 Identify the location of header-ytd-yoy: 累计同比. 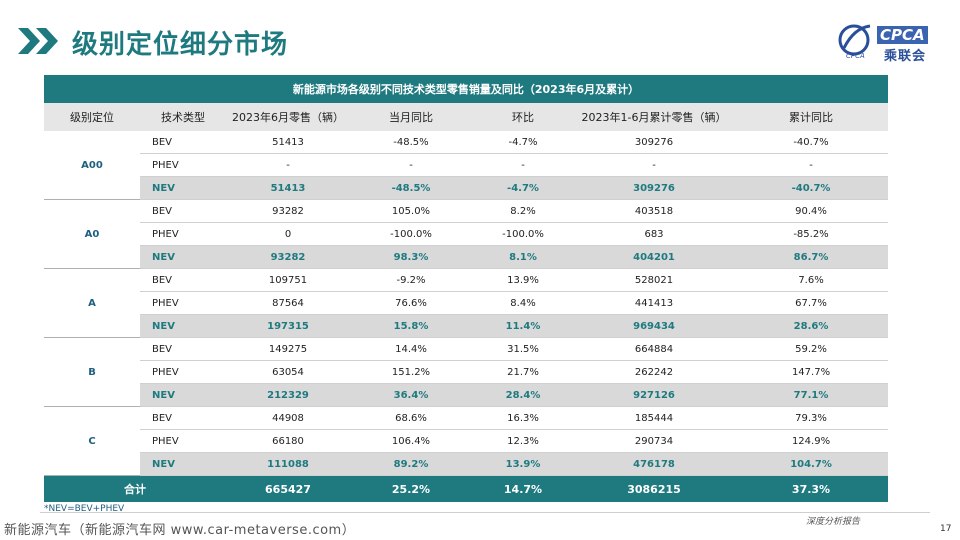
(811, 117).